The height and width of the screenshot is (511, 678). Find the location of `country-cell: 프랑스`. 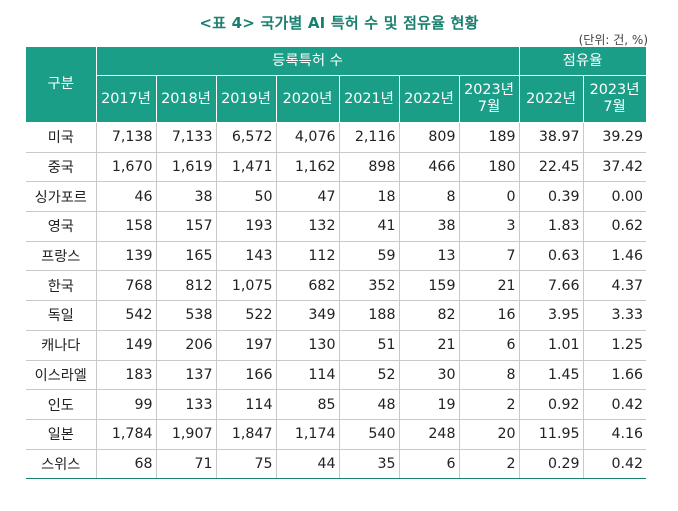

country-cell: 프랑스 is located at coordinates (61, 256).